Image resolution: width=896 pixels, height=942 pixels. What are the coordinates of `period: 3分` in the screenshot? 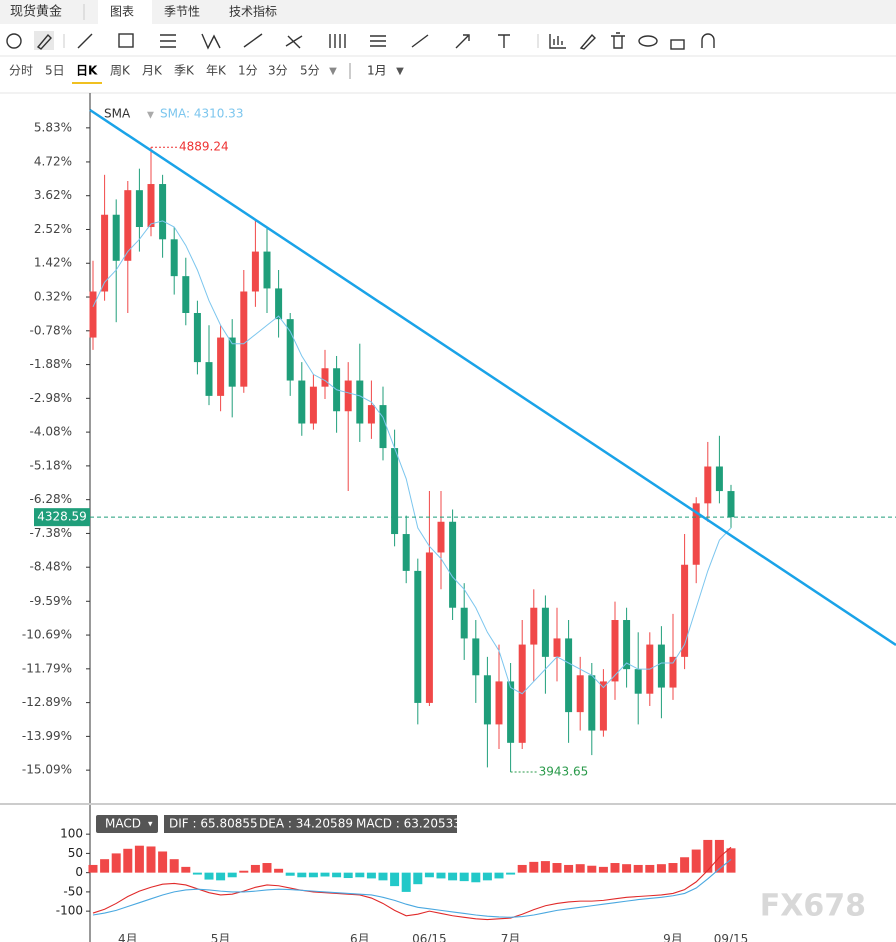 It's located at (278, 71).